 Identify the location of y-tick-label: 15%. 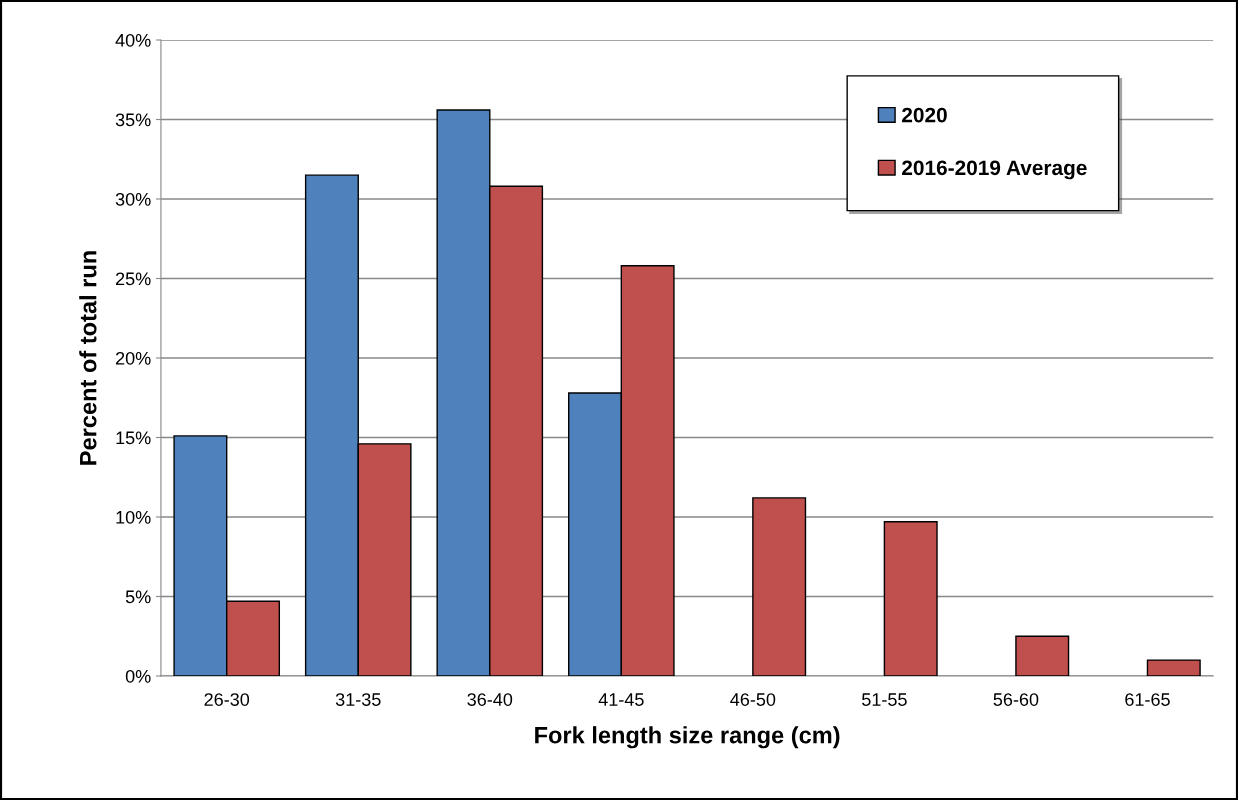
(133, 438).